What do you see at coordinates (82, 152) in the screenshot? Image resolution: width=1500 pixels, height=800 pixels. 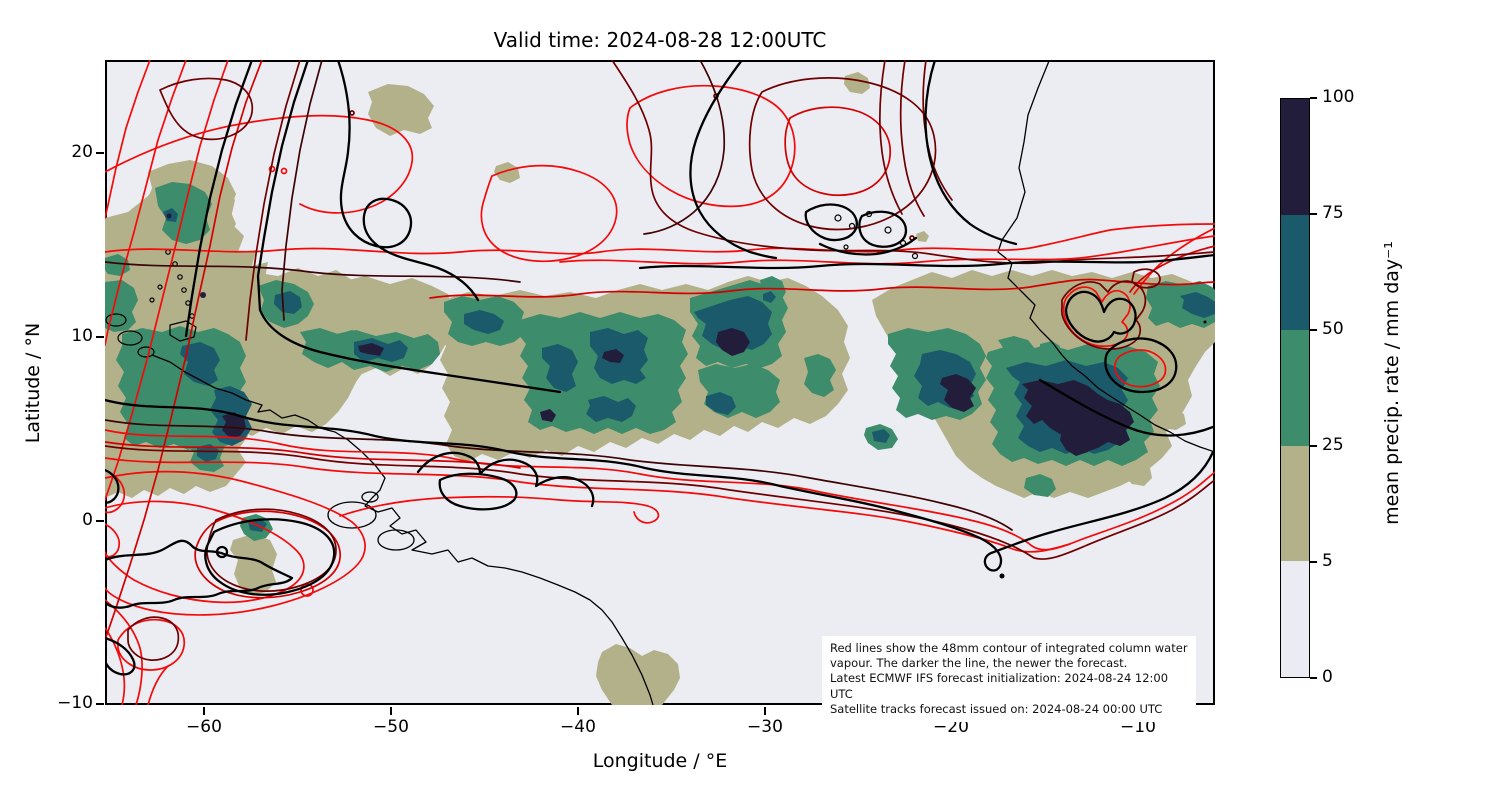 I see `y-tick-label: 20` at bounding box center [82, 152].